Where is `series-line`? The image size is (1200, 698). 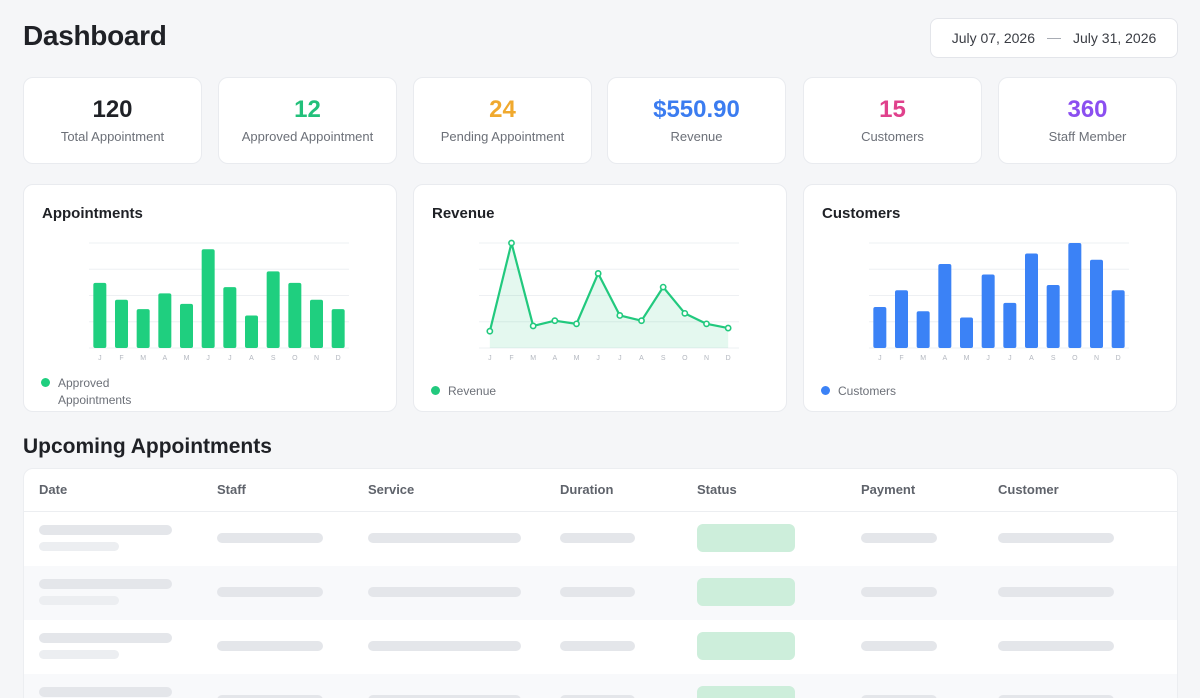 series-line is located at coordinates (608, 286).